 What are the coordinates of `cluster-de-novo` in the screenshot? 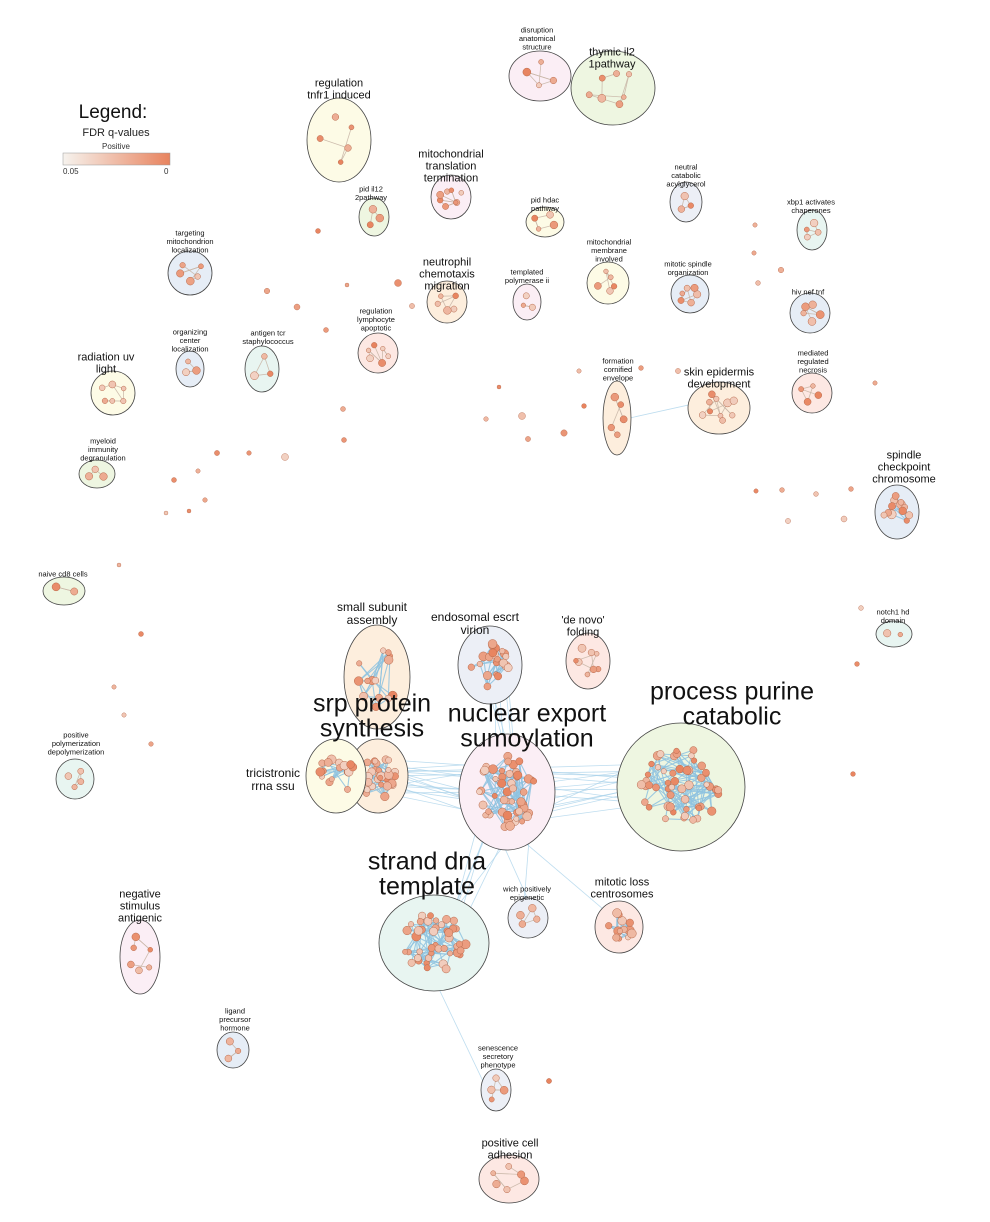 It's located at (588, 661).